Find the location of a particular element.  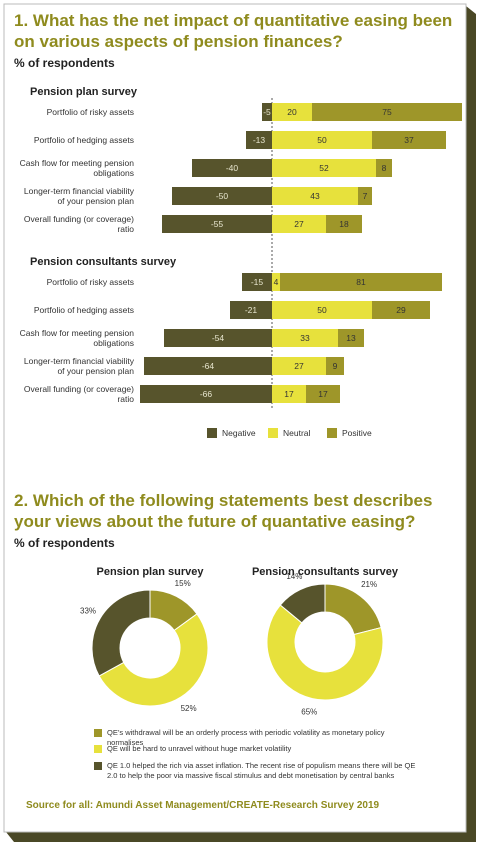

value-label: 75 is located at coordinates (387, 112).